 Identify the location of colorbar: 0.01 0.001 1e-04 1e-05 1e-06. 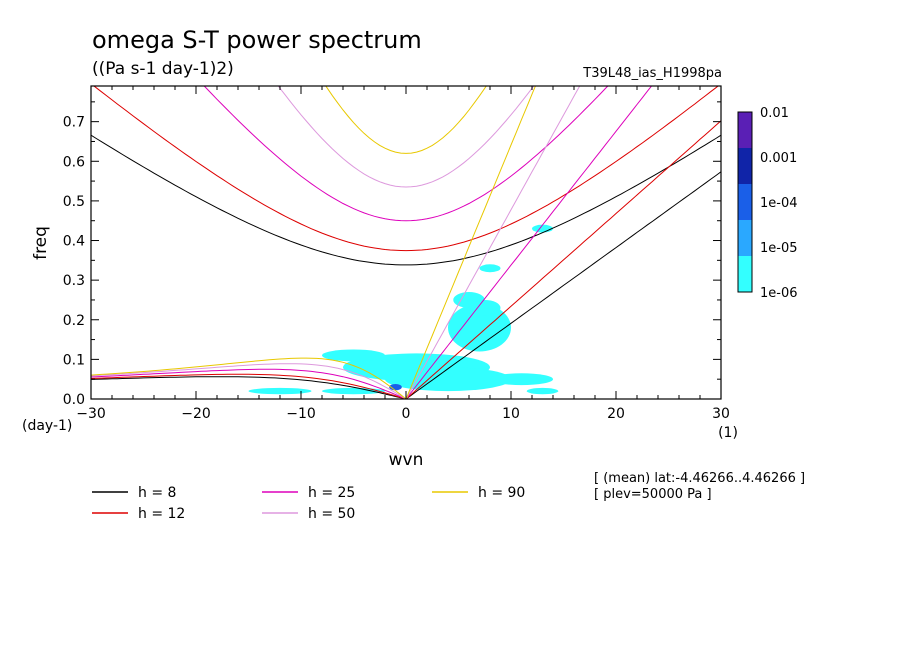
(767, 203).